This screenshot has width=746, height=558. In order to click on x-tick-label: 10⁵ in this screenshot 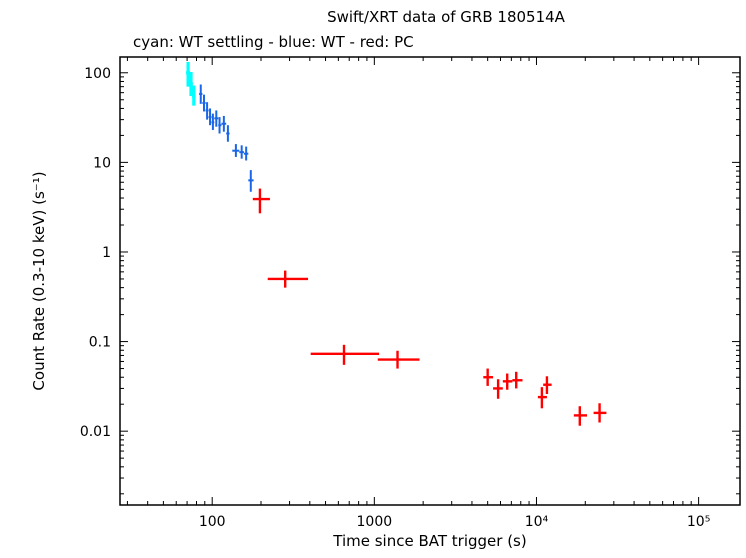, I will do `click(698, 522)`.